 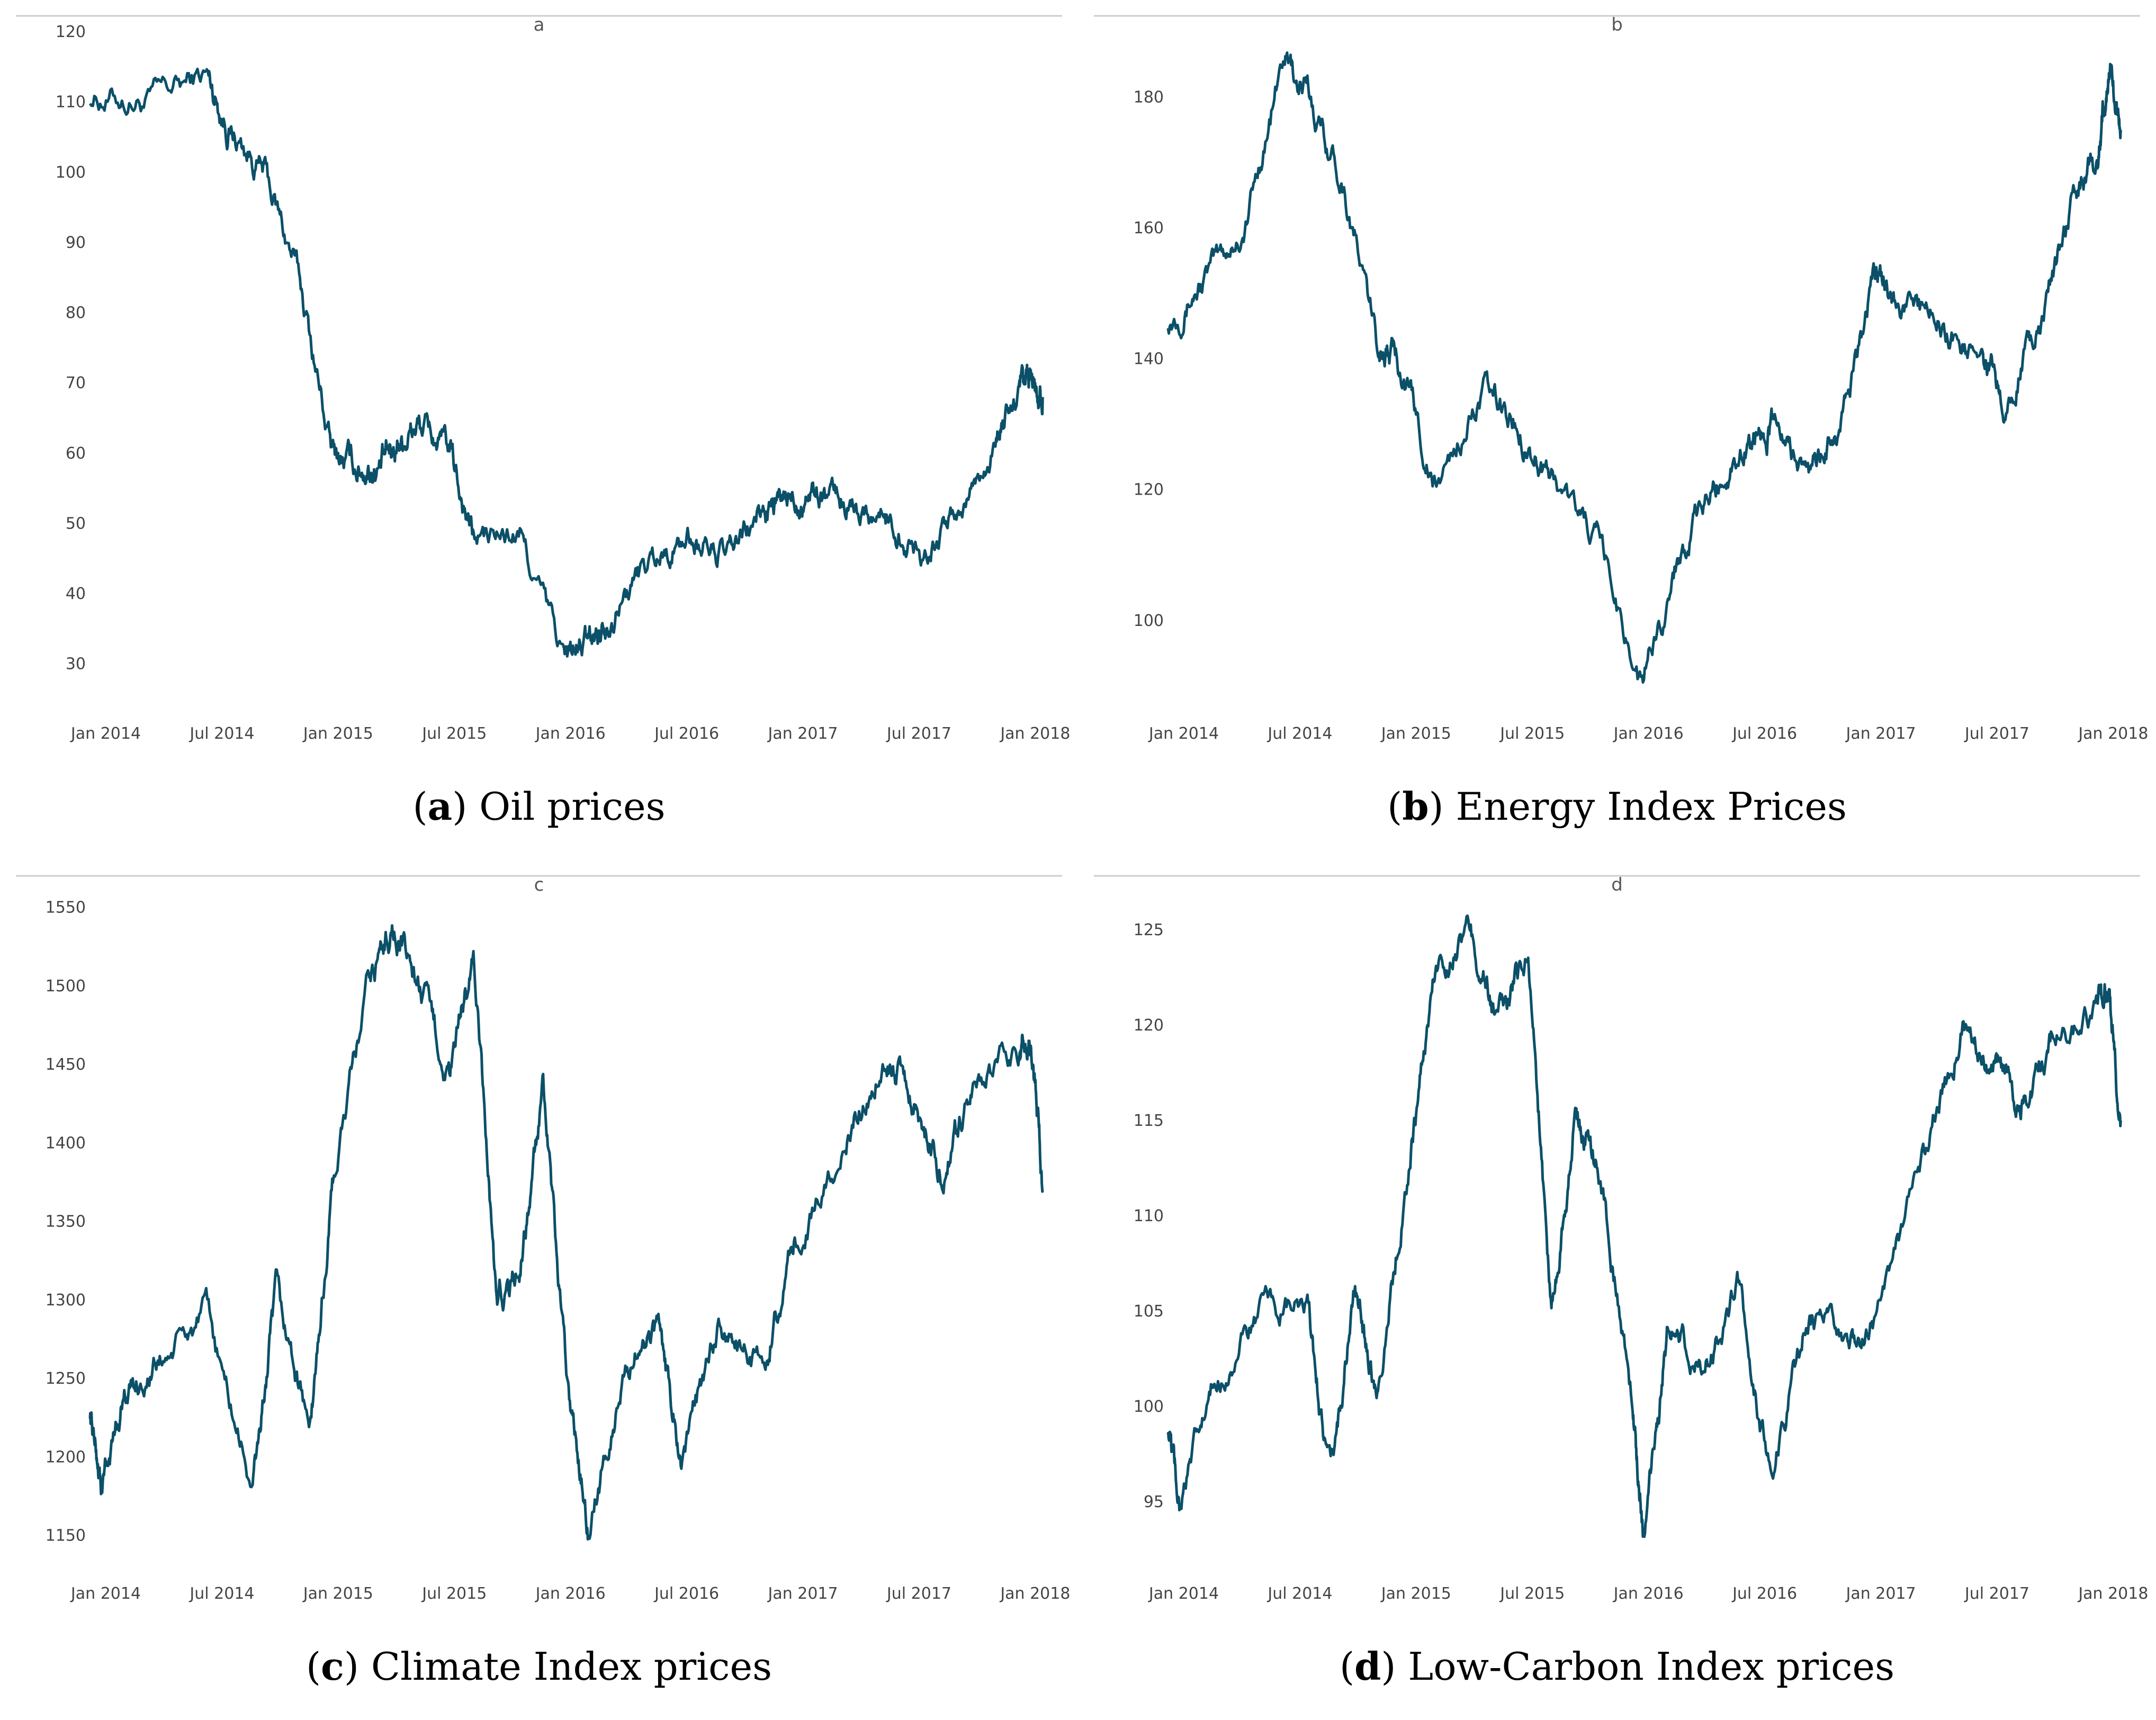 I want to click on x-tick-label-a: Jul 2014, so click(x=221, y=733).